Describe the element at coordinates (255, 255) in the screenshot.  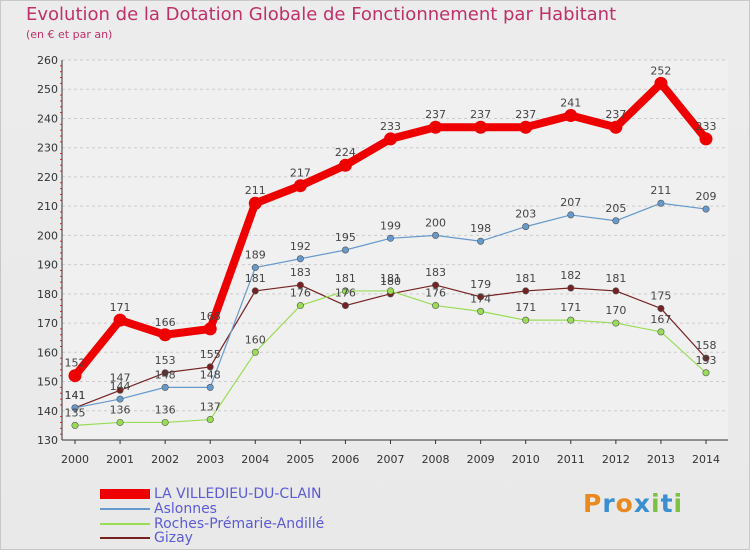
I see `data-label: 189` at that location.